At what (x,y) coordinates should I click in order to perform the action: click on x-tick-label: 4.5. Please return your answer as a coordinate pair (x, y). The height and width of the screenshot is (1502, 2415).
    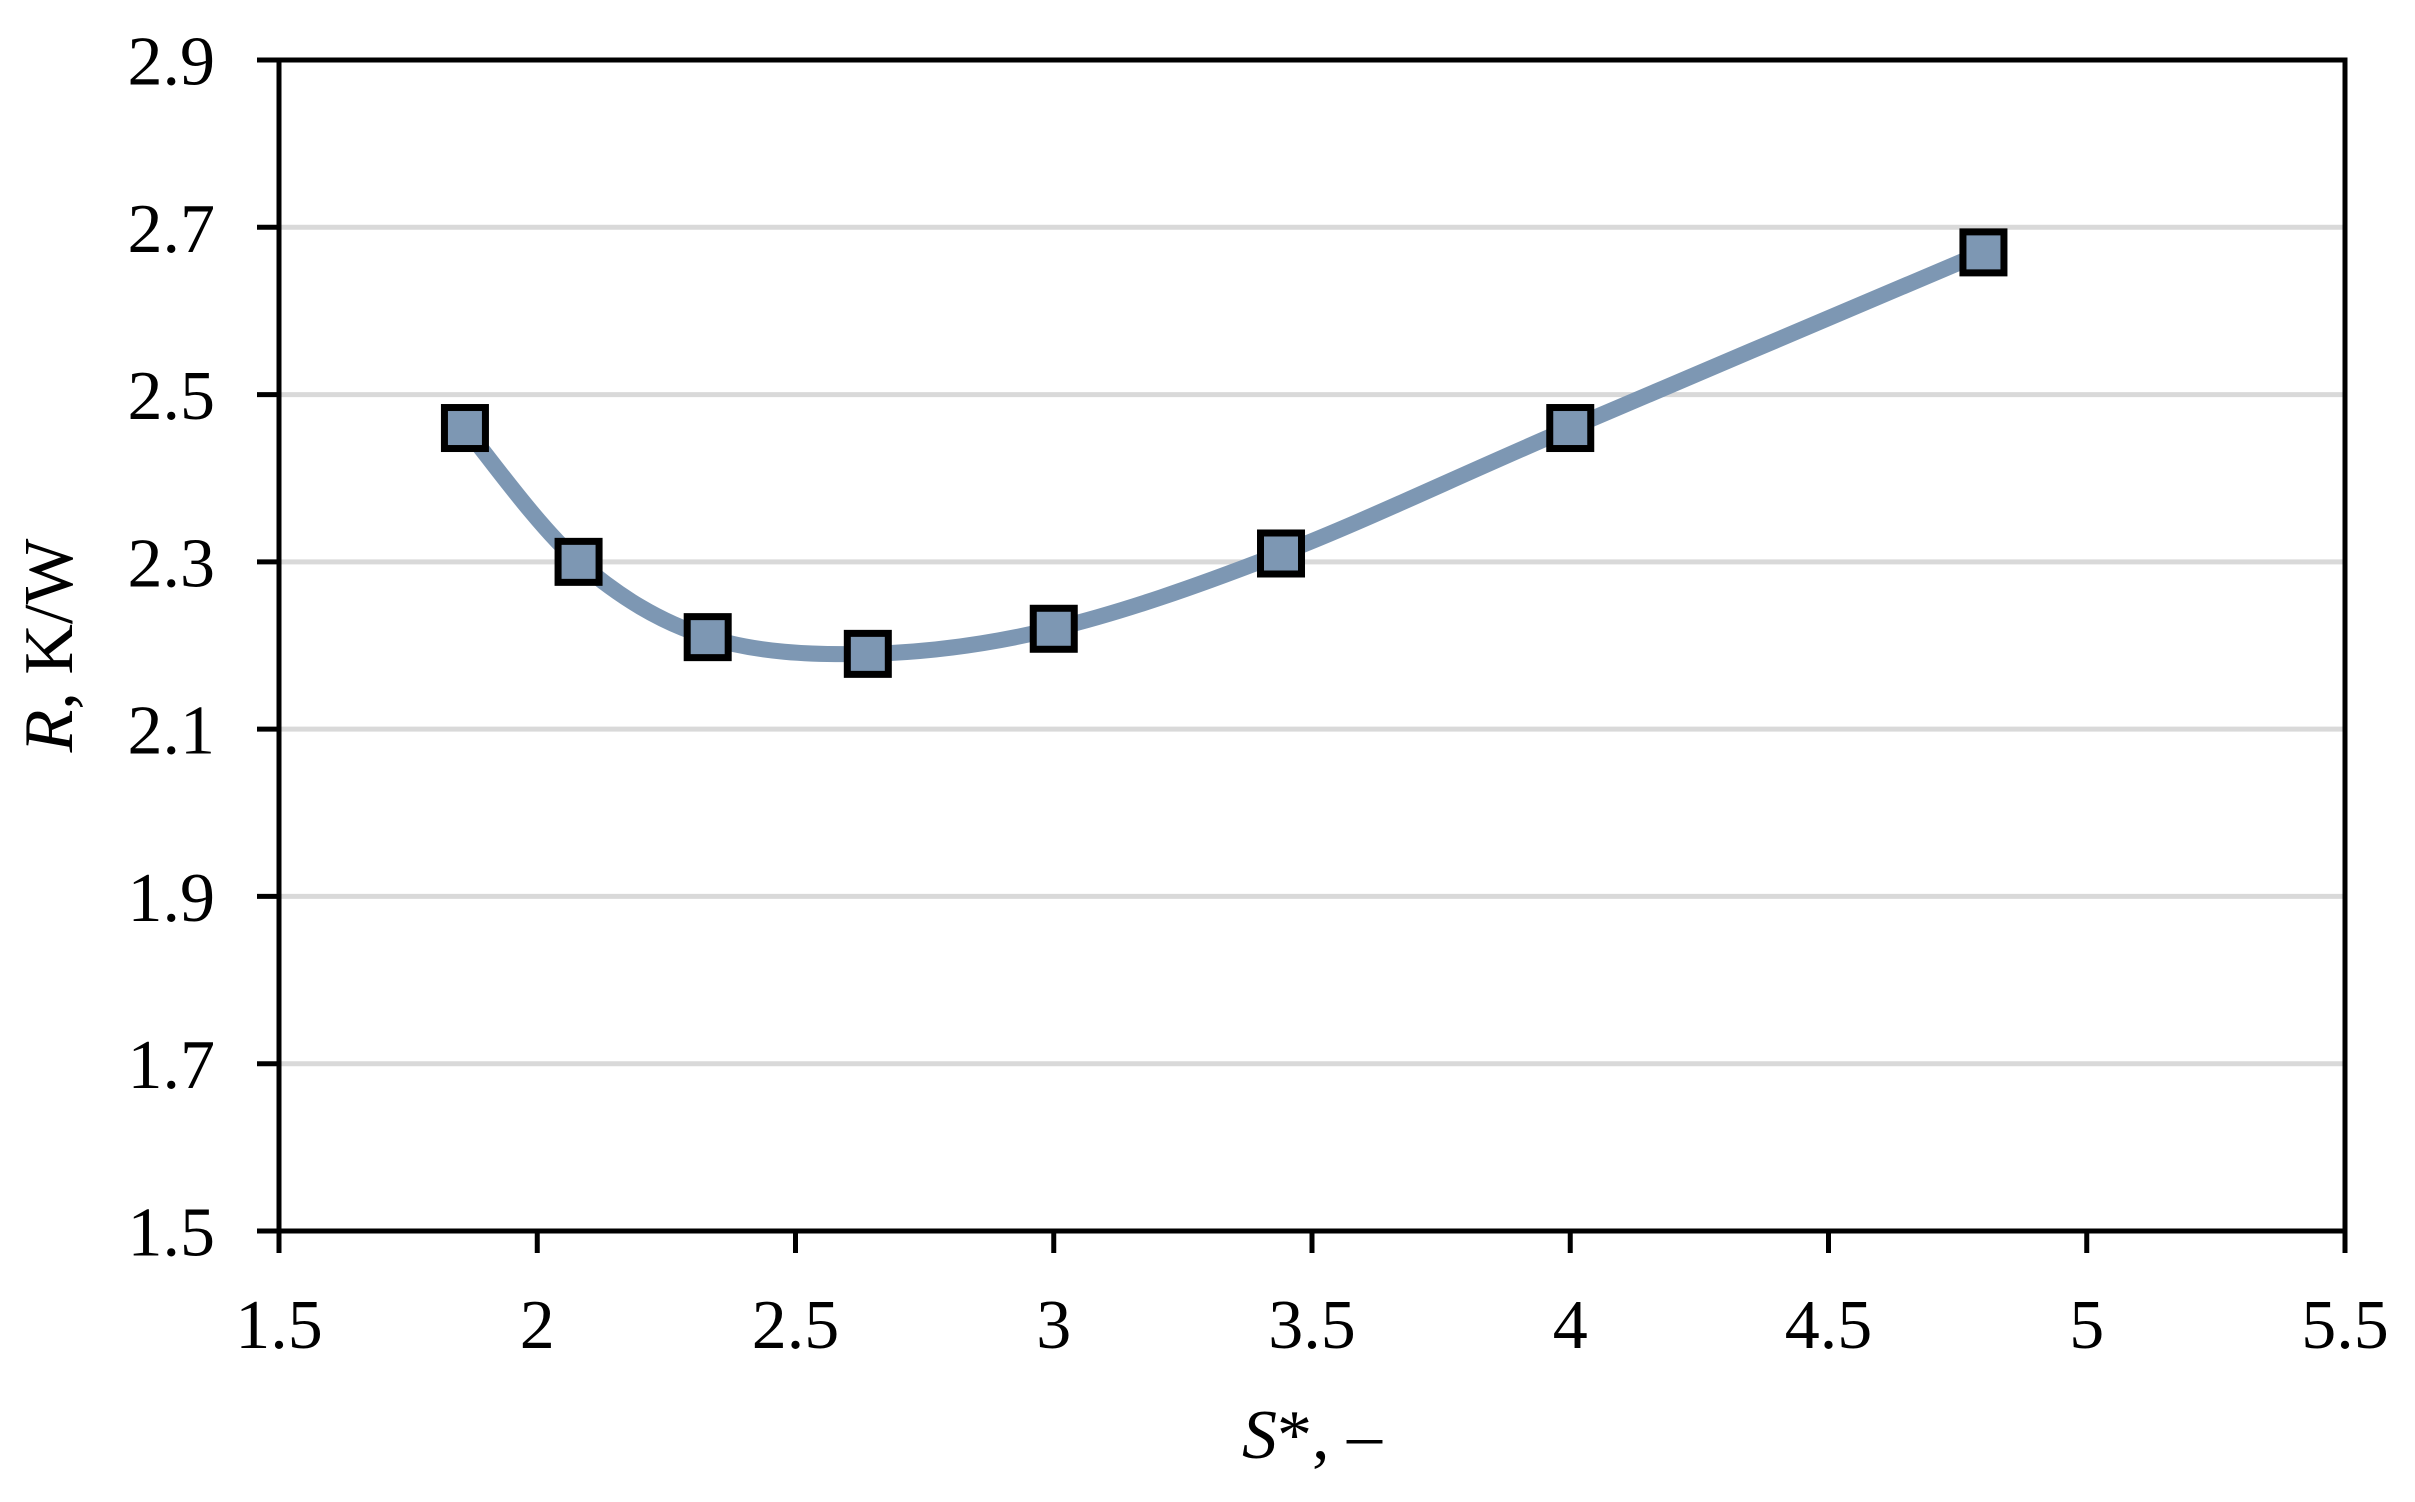
    Looking at the image, I should click on (1829, 1325).